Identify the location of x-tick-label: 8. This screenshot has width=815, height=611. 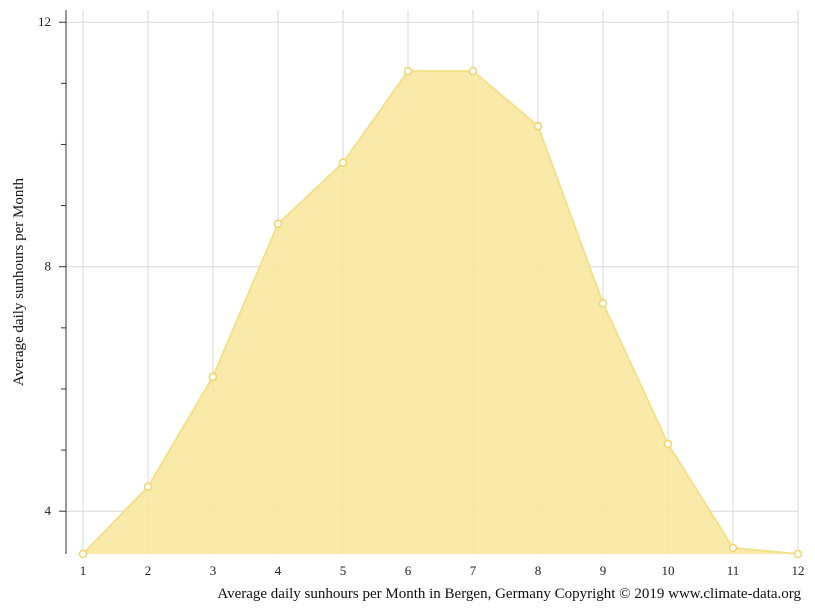
(538, 570).